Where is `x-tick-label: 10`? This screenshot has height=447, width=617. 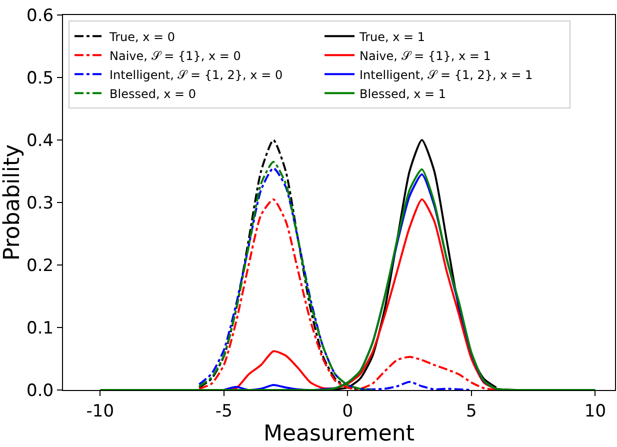
x-tick-label: 10 is located at coordinates (595, 411).